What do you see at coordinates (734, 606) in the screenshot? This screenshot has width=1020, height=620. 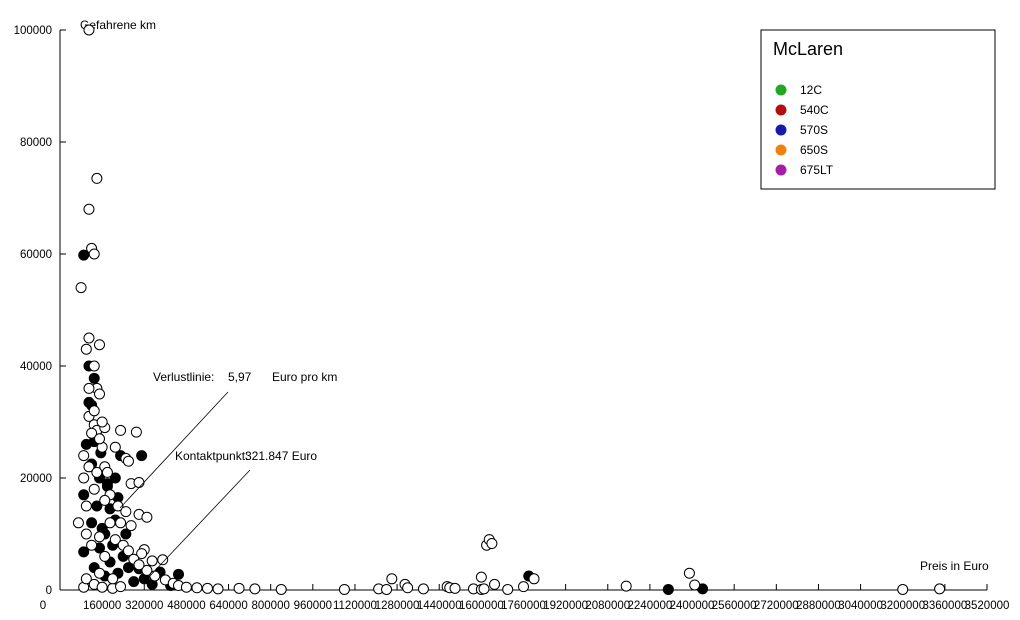 I see `x-tick-label: 2560000` at bounding box center [734, 606].